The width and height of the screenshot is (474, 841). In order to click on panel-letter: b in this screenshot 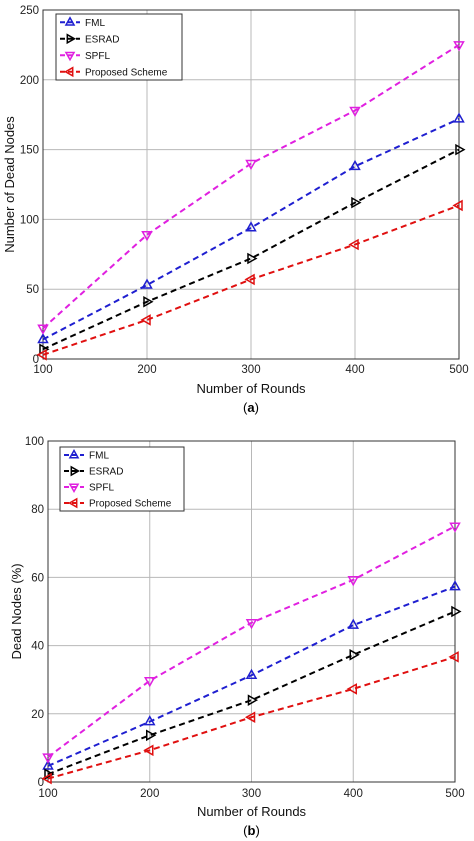, I will do `click(252, 830)`.